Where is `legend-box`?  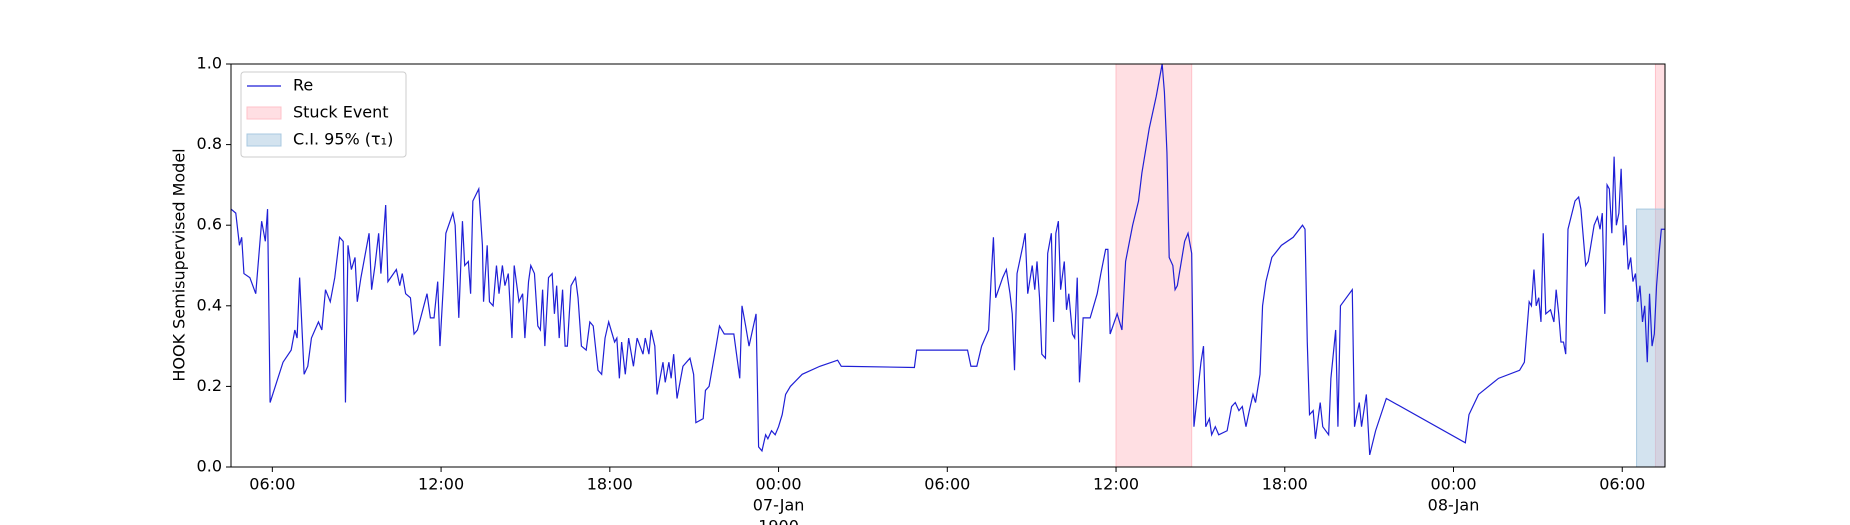
legend-box is located at coordinates (323, 114).